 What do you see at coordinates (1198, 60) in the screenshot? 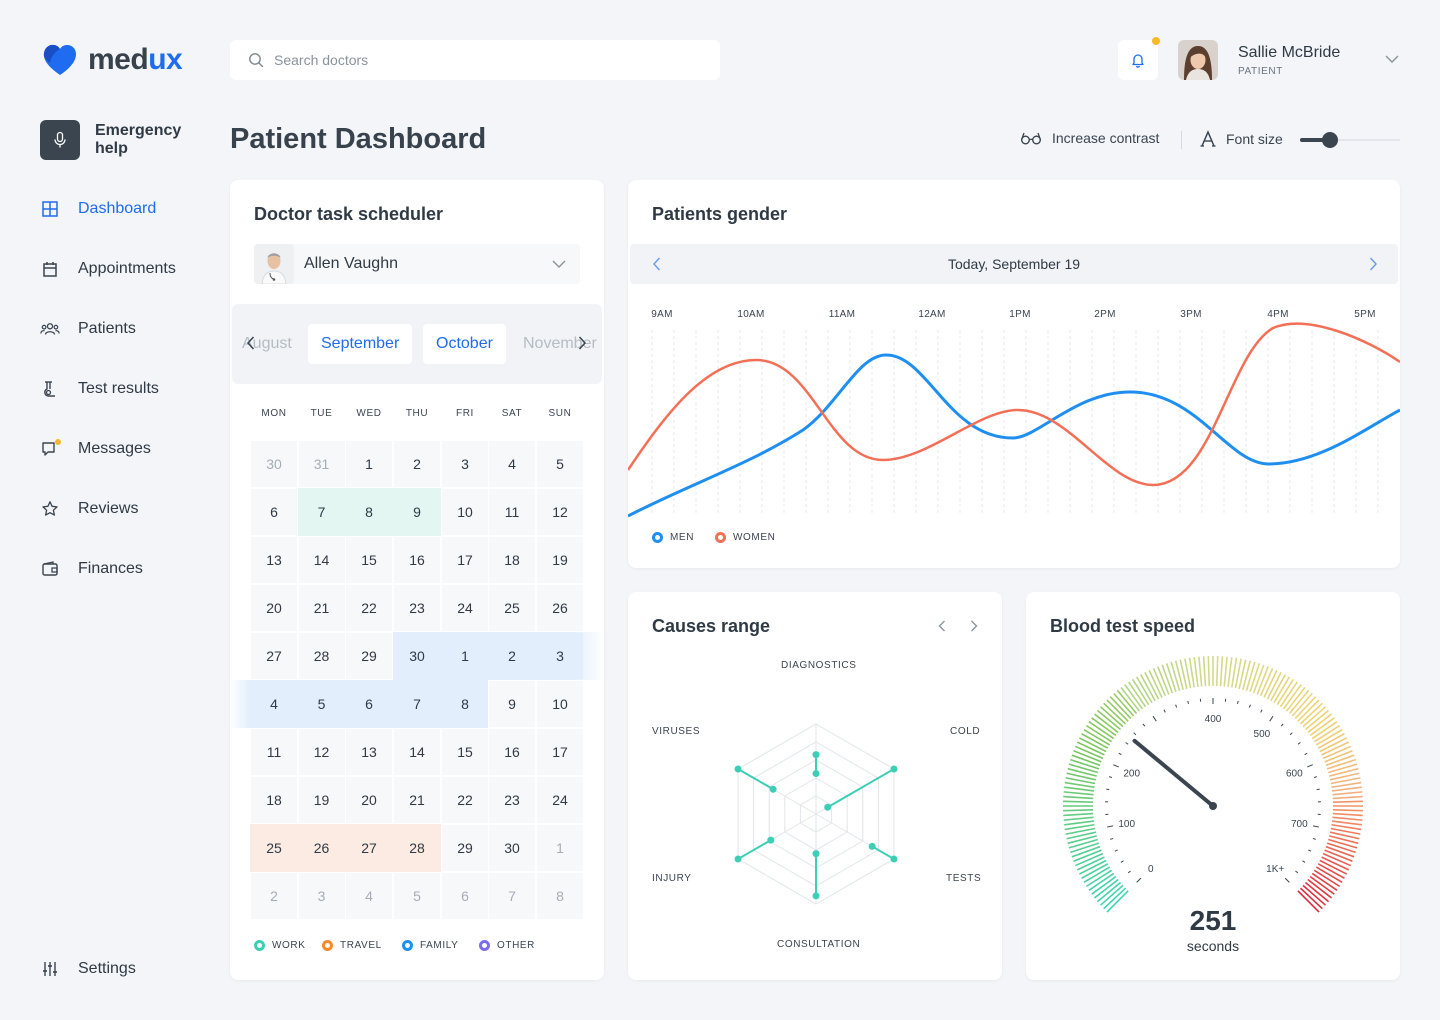
I see `user-avatar` at bounding box center [1198, 60].